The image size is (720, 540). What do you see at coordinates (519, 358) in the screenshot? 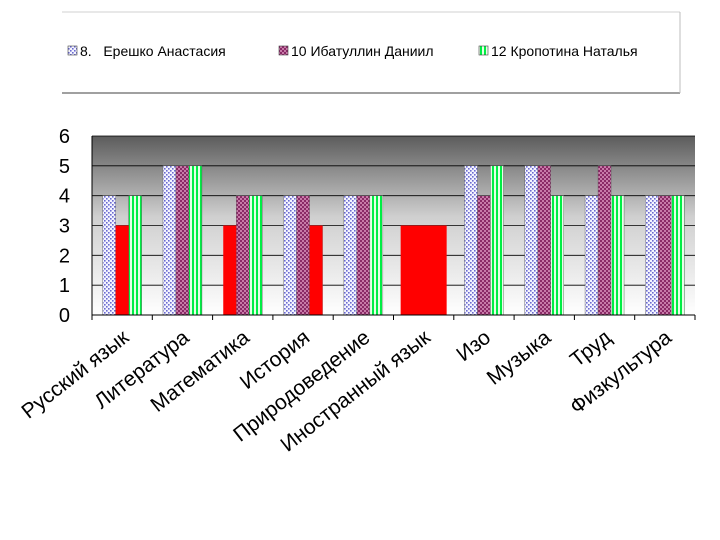
I see `x-tick-label: Музыка` at bounding box center [519, 358].